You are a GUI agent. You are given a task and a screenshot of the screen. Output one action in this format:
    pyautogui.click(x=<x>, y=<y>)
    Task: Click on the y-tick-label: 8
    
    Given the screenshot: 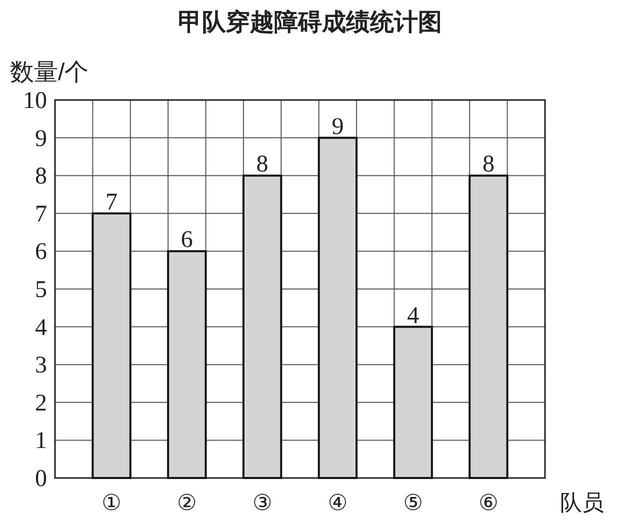 What is the action you would take?
    pyautogui.click(x=41, y=177)
    